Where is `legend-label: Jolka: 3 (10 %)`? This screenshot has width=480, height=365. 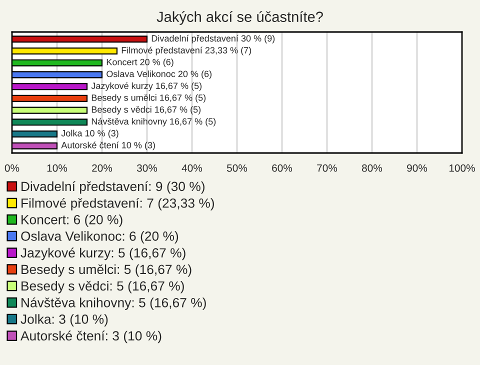 legend-label: Jolka: 3 (10 %) is located at coordinates (64, 320).